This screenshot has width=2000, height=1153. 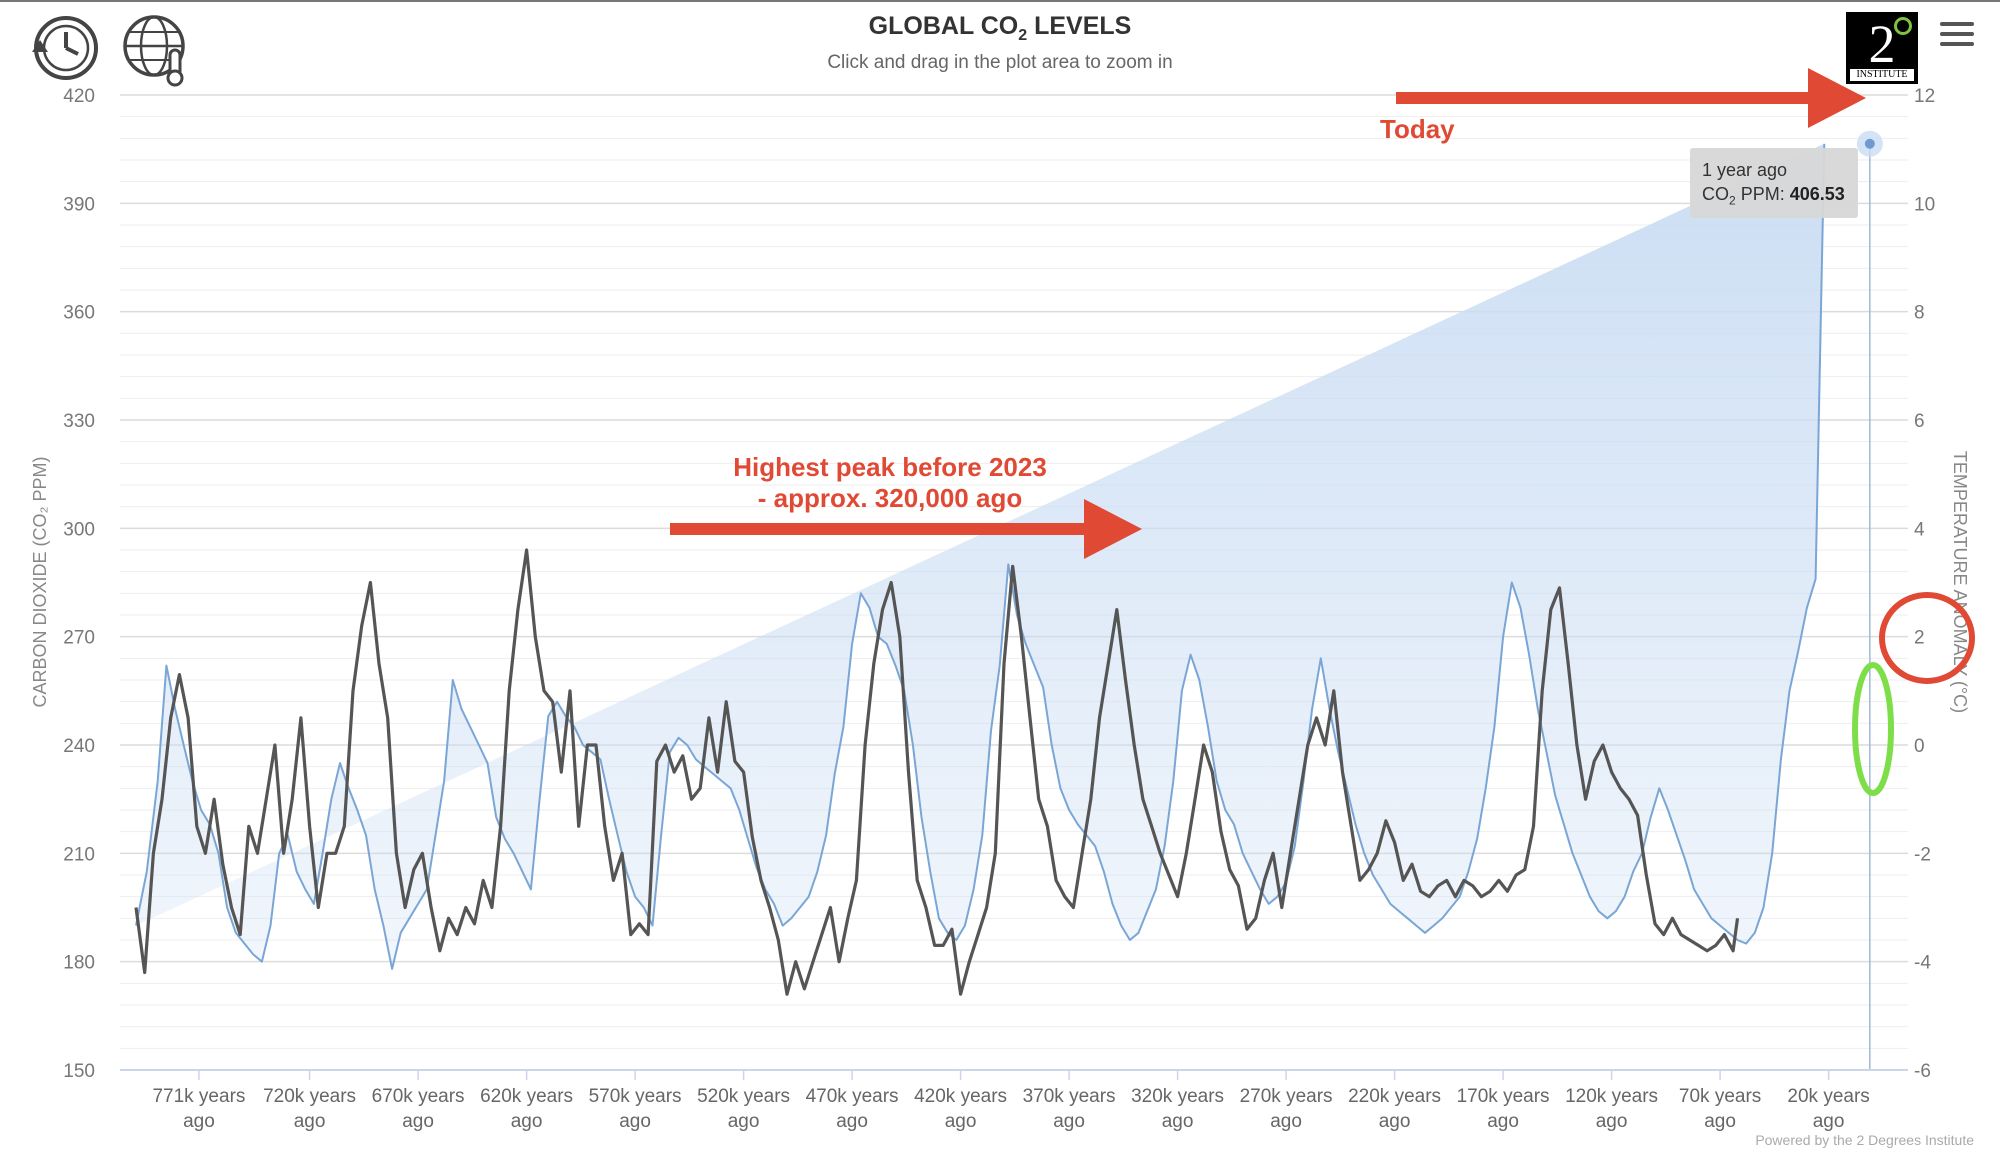 What do you see at coordinates (1417, 129) in the screenshot?
I see `today-annotation: Today` at bounding box center [1417, 129].